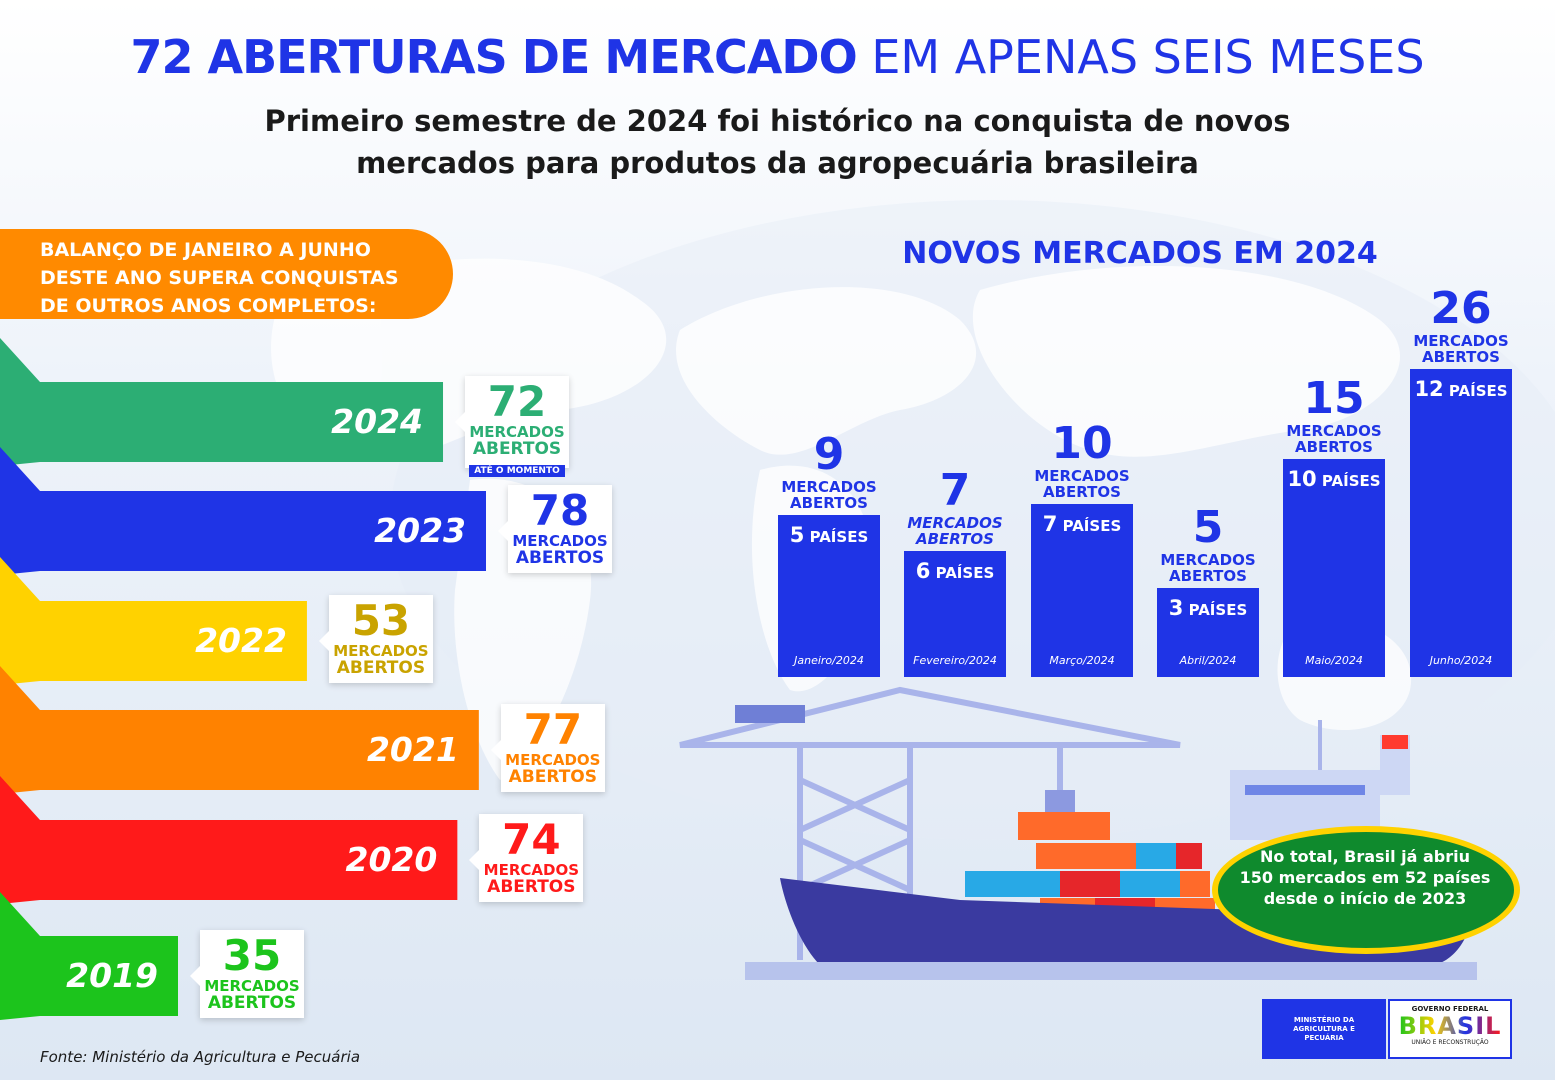  I want to click on month-value-label-2: MERCADOS ABERTOS, so click(955, 531).